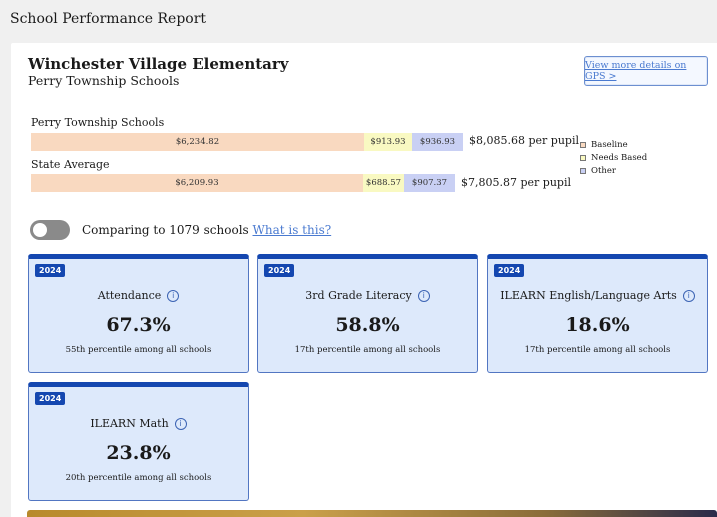 The width and height of the screenshot is (717, 517). Describe the element at coordinates (40, 230) in the screenshot. I see `toggle-knob` at that location.